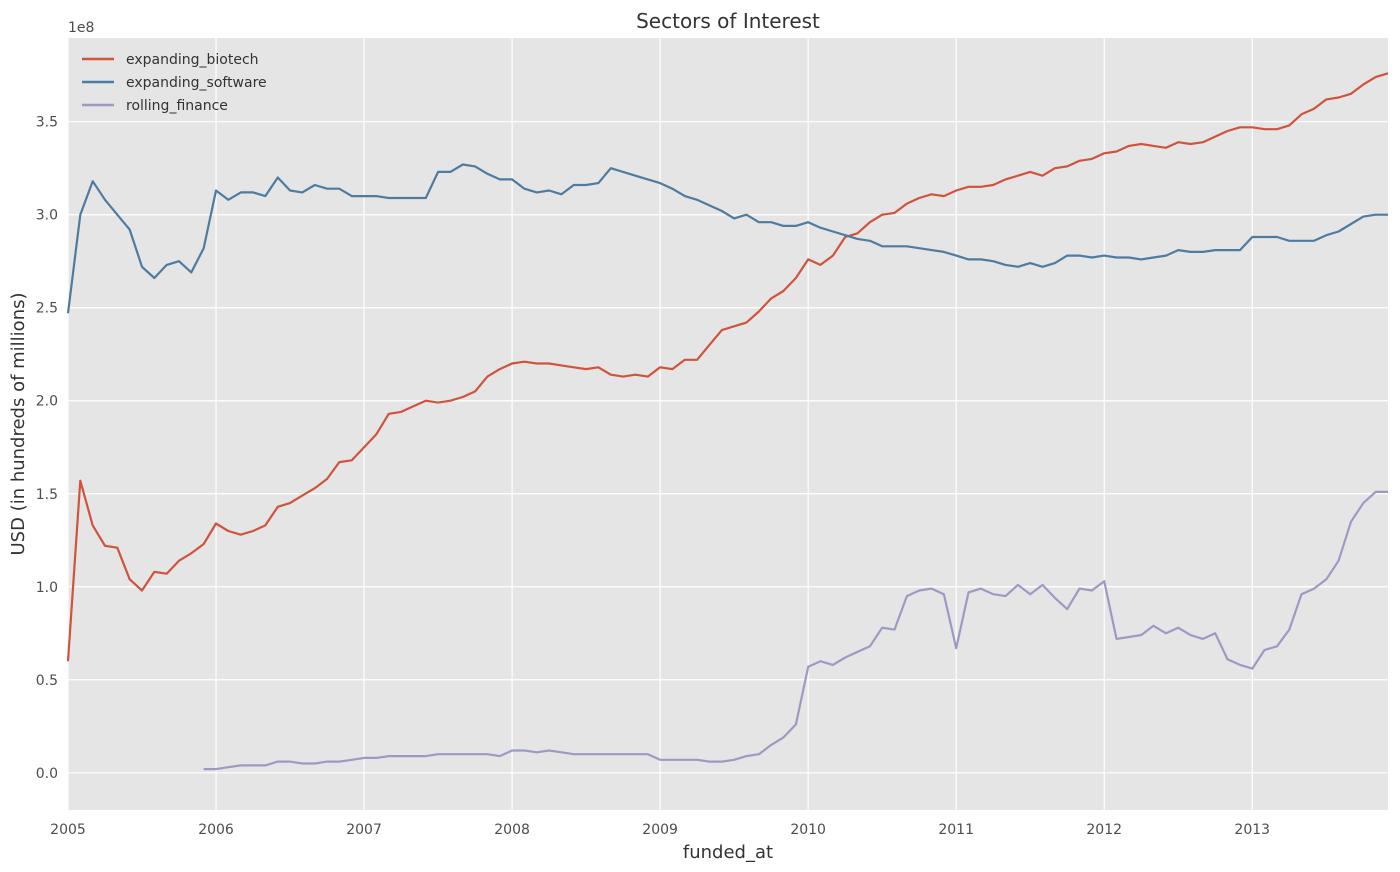  What do you see at coordinates (47, 402) in the screenshot?
I see `y-tick-label: 2.0` at bounding box center [47, 402].